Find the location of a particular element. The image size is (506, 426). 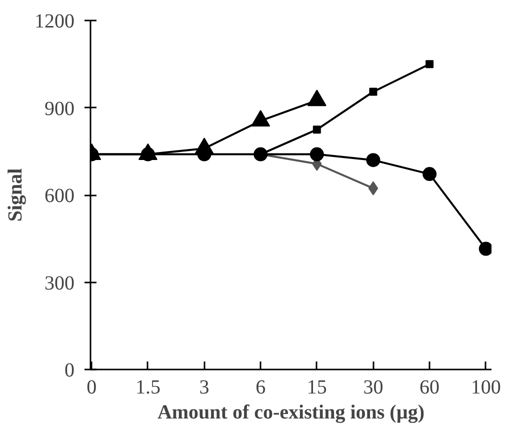

y-tick-label: 900 is located at coordinates (59, 109).